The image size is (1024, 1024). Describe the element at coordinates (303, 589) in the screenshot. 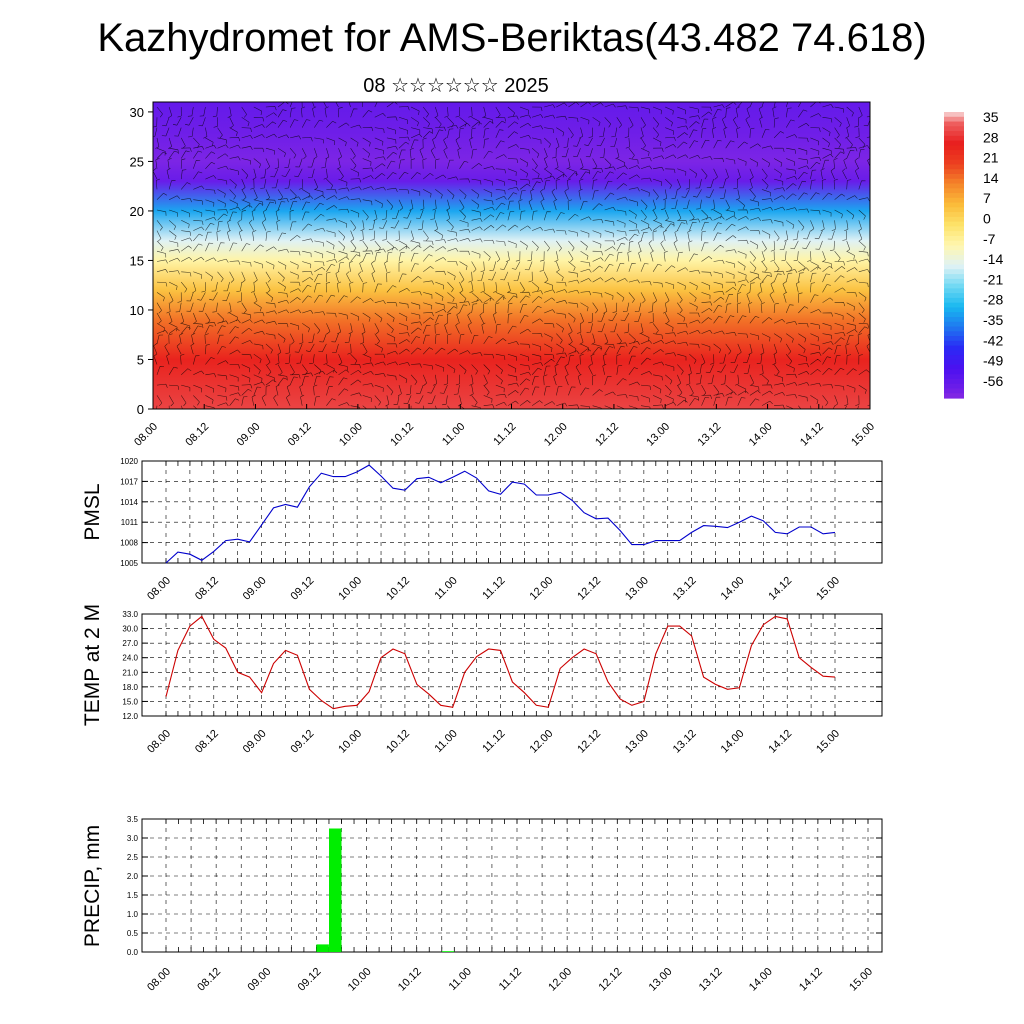

I see `x-tick-label: 09.12` at that location.